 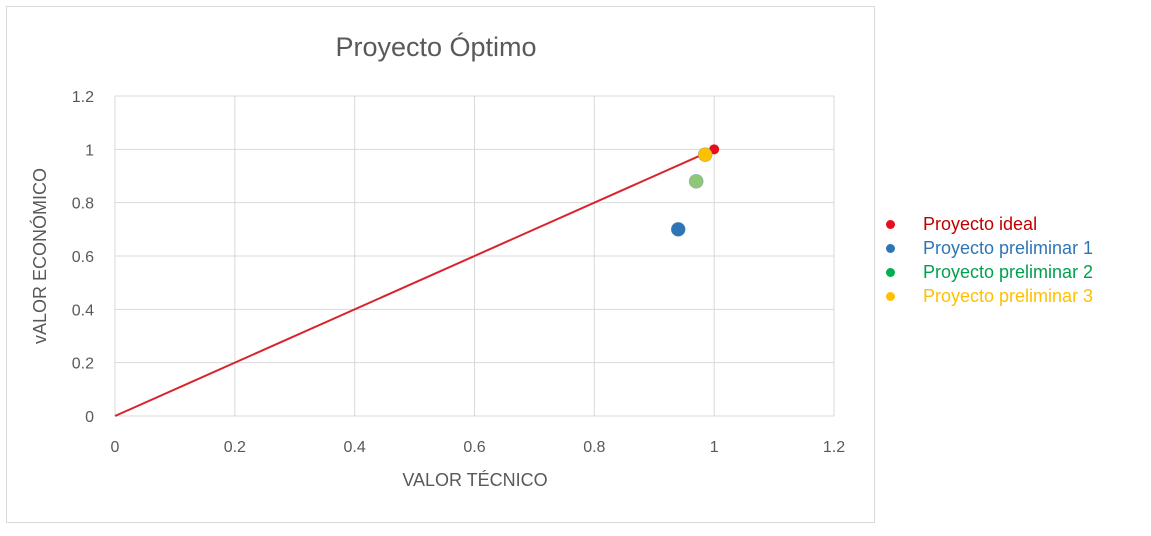 What do you see at coordinates (1008, 271) in the screenshot?
I see `legend-label: Proyecto preliminar 2` at bounding box center [1008, 271].